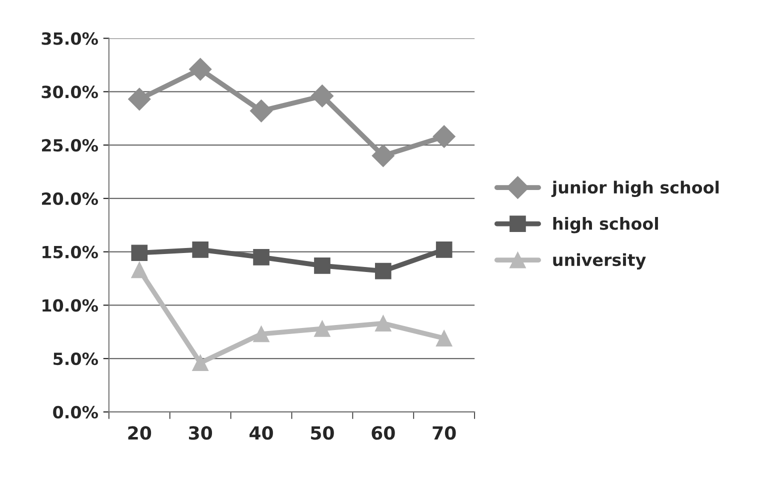 The width and height of the screenshot is (778, 479). Describe the element at coordinates (70, 305) in the screenshot. I see `y-tick-label: 10.0%` at that location.